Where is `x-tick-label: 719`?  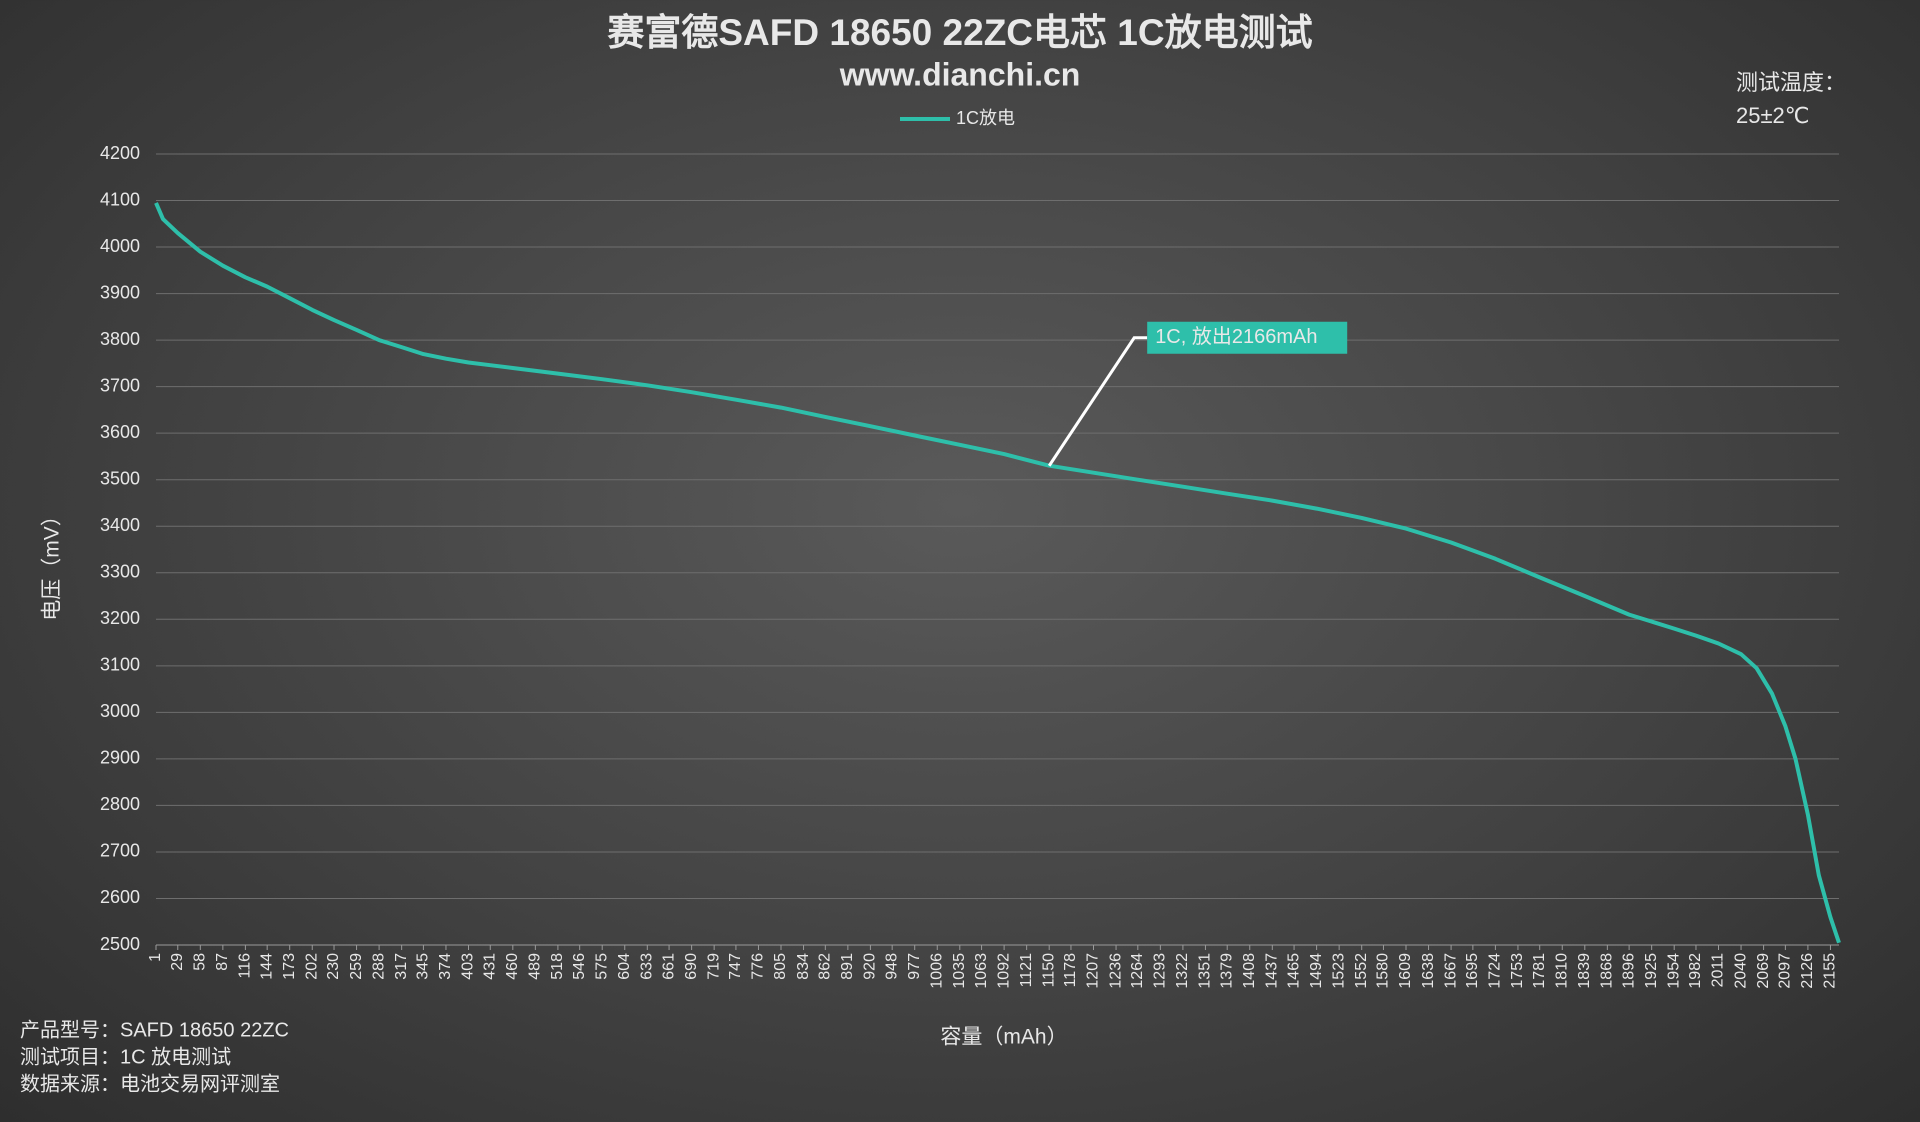 x-tick-label: 719 is located at coordinates (713, 966).